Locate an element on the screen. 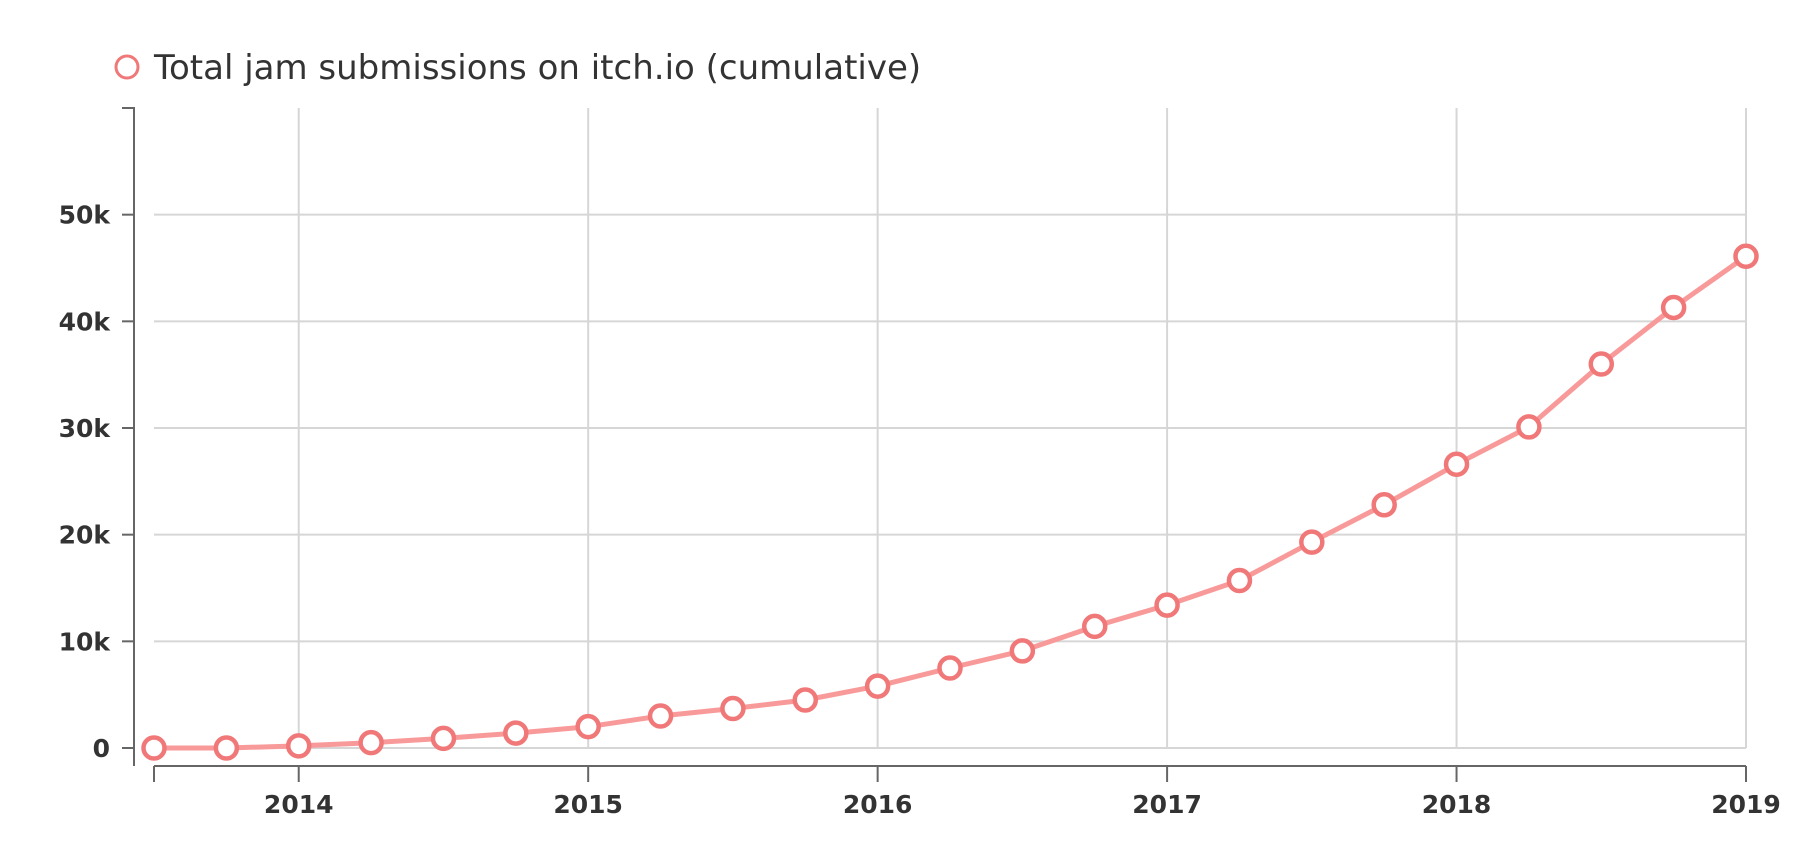  legend-marker-icon is located at coordinates (127, 67).